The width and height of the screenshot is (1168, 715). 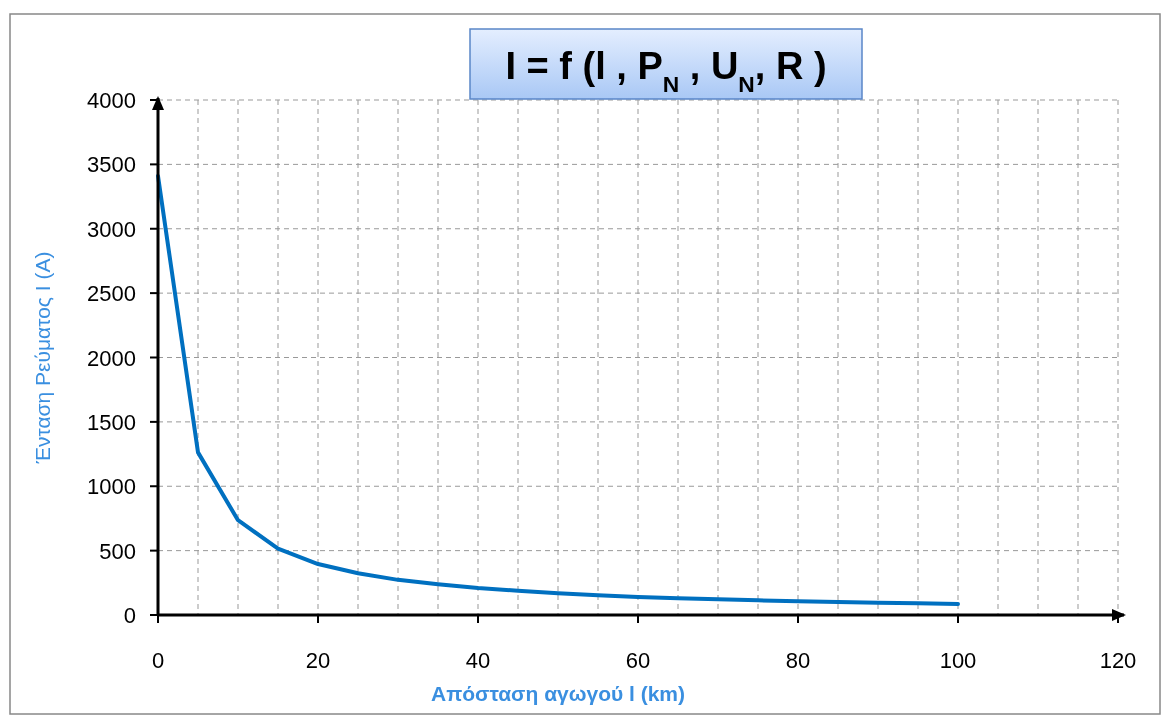 I want to click on y-tick-label: 3500, so click(x=111, y=165).